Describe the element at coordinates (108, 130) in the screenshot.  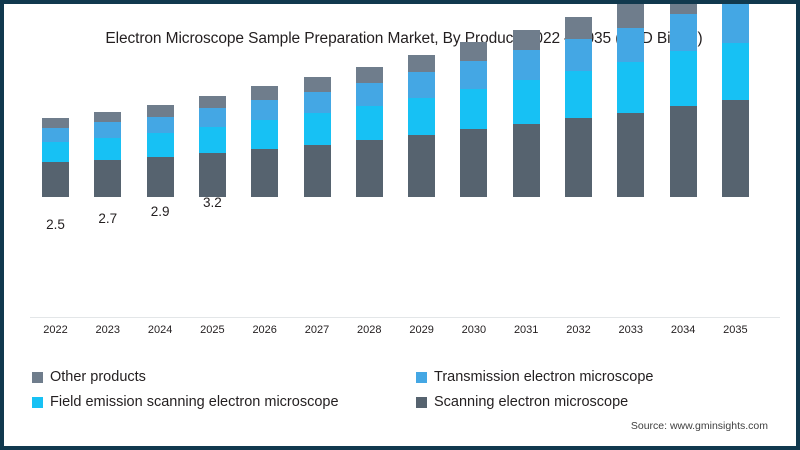
I see `bar-segment-tem-2023` at that location.